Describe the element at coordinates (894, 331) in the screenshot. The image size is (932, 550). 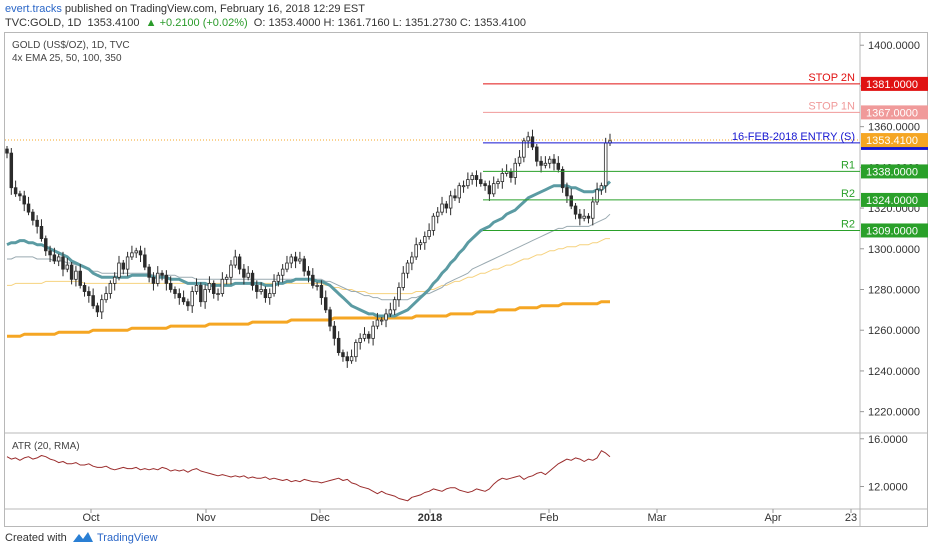
I see `y-tick-label: 1260.0000` at that location.